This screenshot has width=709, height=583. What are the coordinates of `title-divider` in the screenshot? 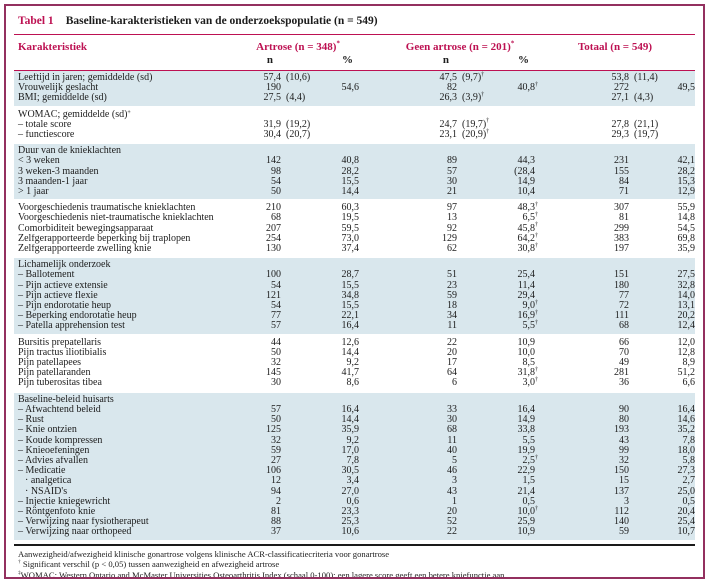 It's located at (354, 34).